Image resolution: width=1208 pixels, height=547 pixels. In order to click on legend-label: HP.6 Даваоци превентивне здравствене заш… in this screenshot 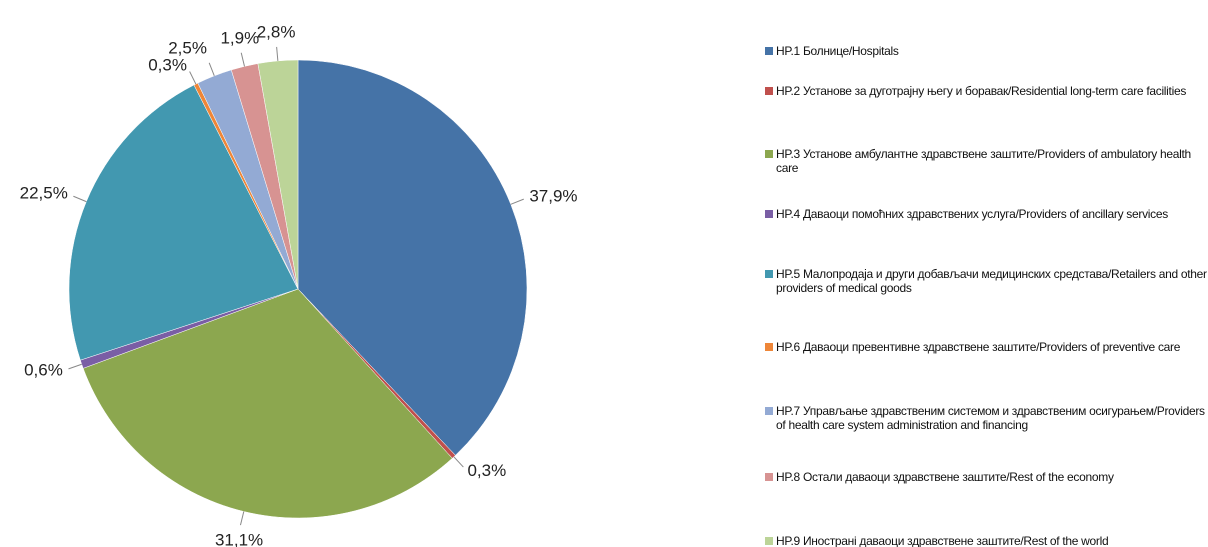, I will do `click(978, 347)`.